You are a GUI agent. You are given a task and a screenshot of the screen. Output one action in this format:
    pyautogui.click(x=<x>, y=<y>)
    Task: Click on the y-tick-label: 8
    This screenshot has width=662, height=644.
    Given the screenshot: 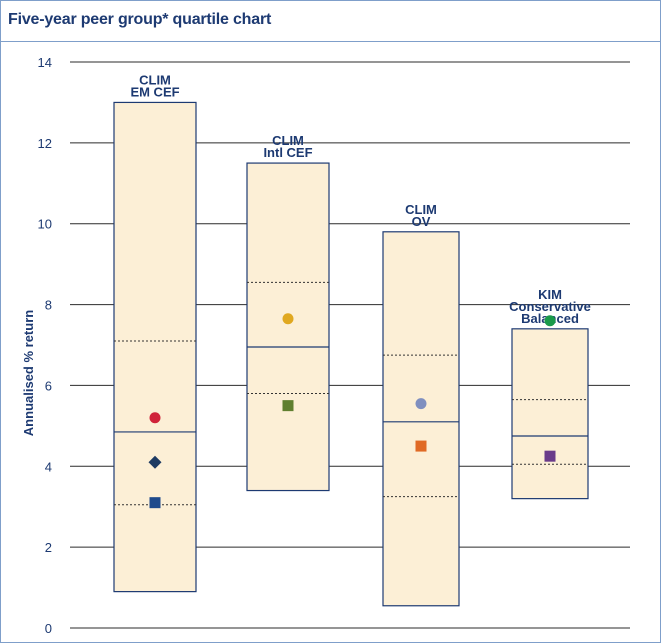 What is the action you would take?
    pyautogui.click(x=48, y=305)
    